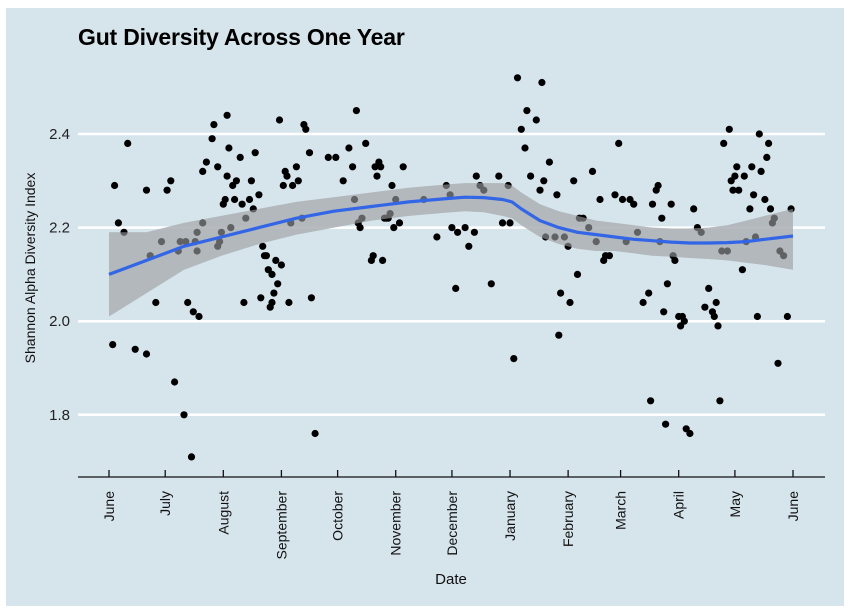 This screenshot has height=613, width=851. I want to click on x-tick-label: August, so click(223, 513).